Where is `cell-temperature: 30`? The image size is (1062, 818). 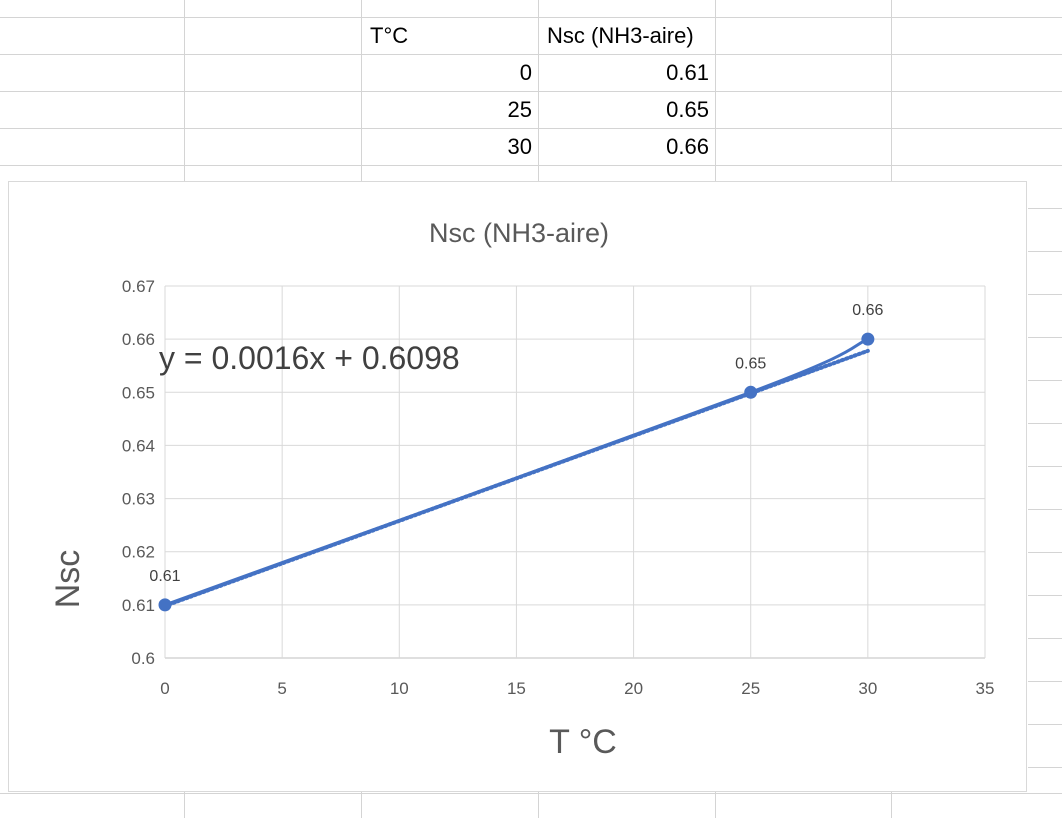 cell-temperature: 30 is located at coordinates (519, 146).